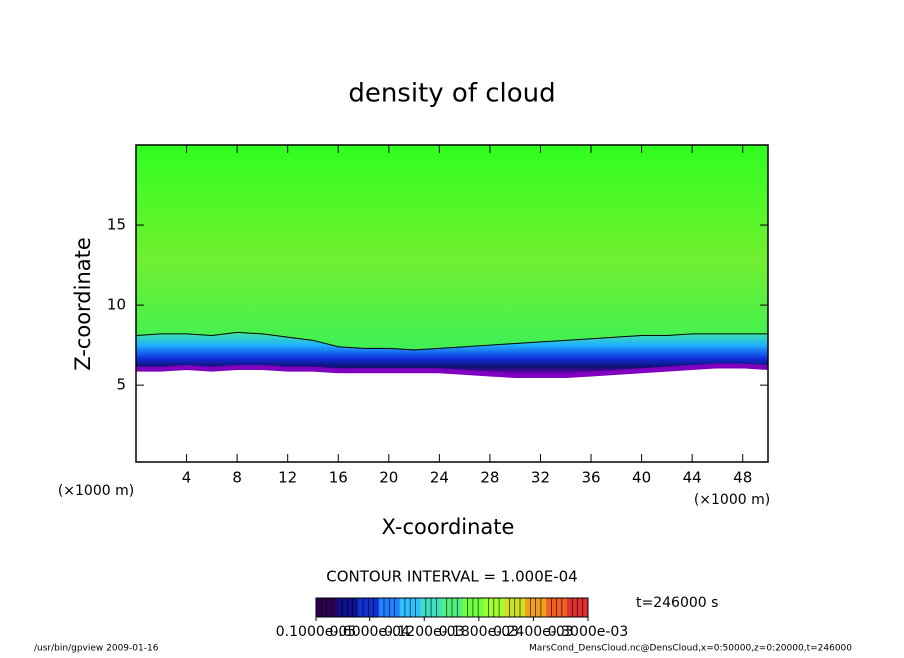 The width and height of the screenshot is (904, 658). Describe the element at coordinates (237, 478) in the screenshot. I see `x-tick-label: 8` at that location.